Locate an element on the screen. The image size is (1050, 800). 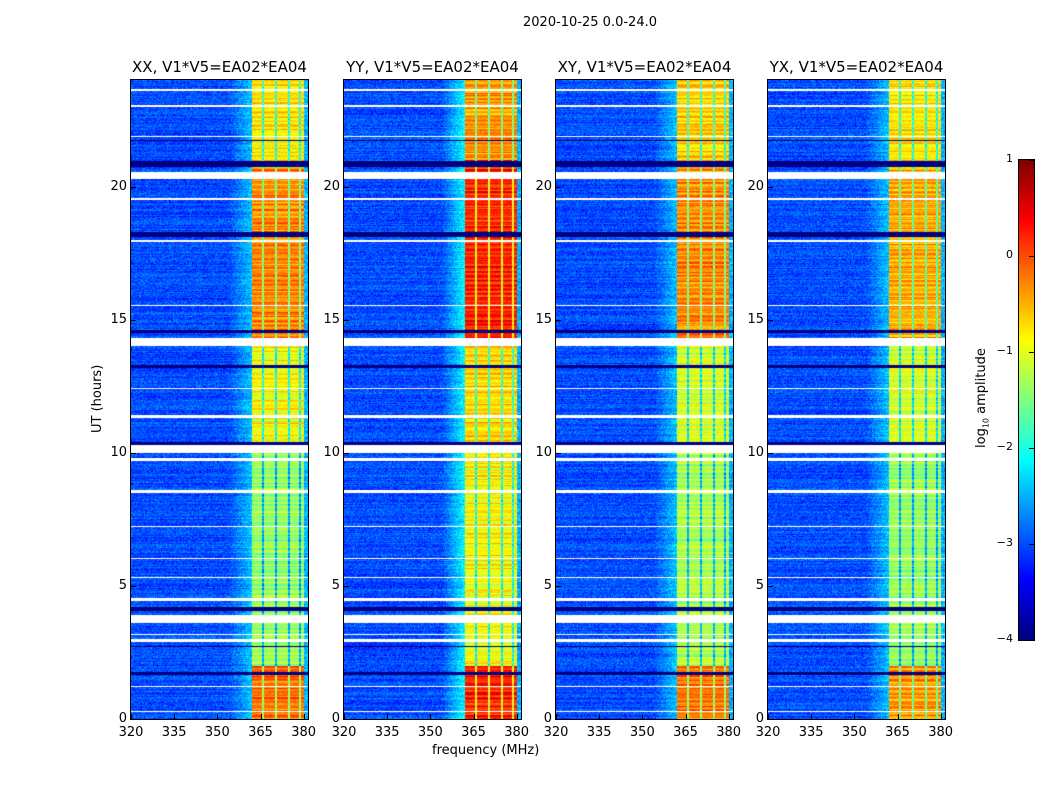
colorbar-tick-label: −3 is located at coordinates (1004, 542).